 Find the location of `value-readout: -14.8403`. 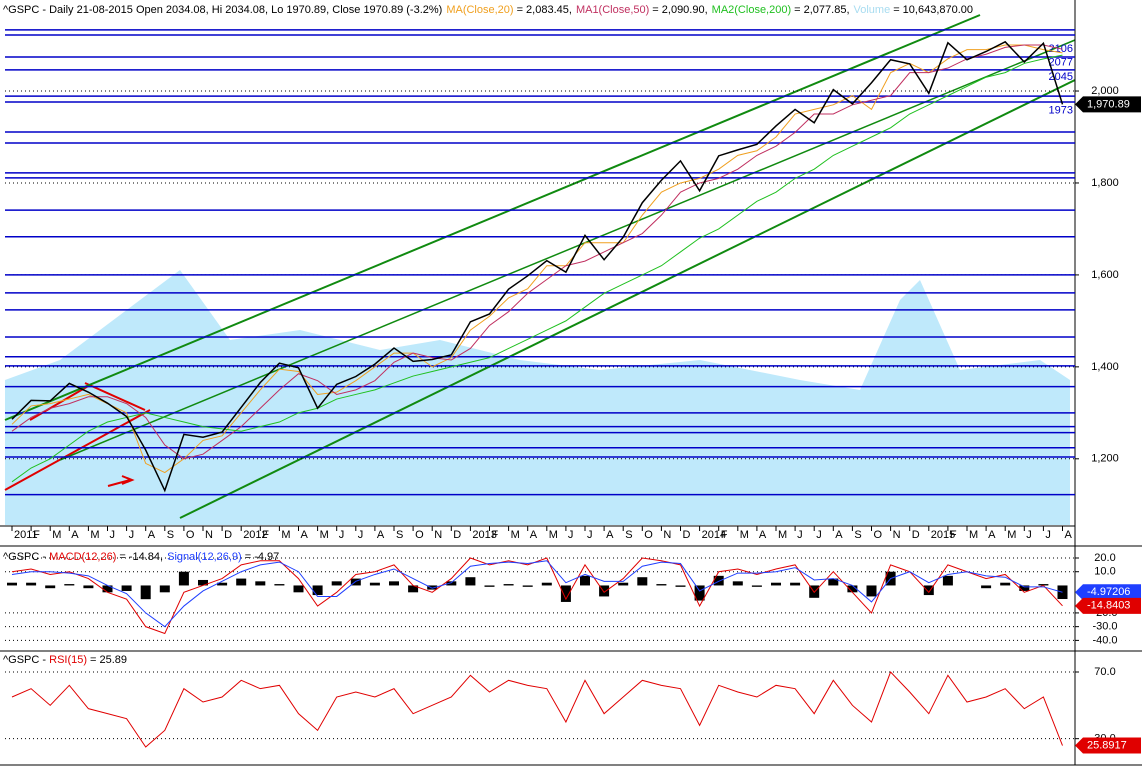

value-readout: -14.8403 is located at coordinates (1108, 605).